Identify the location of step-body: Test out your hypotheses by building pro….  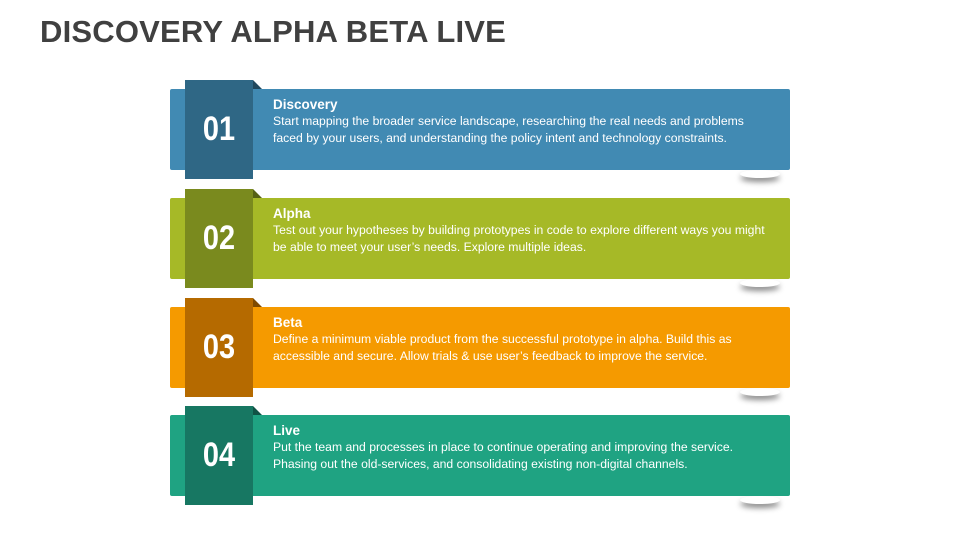
(519, 238).